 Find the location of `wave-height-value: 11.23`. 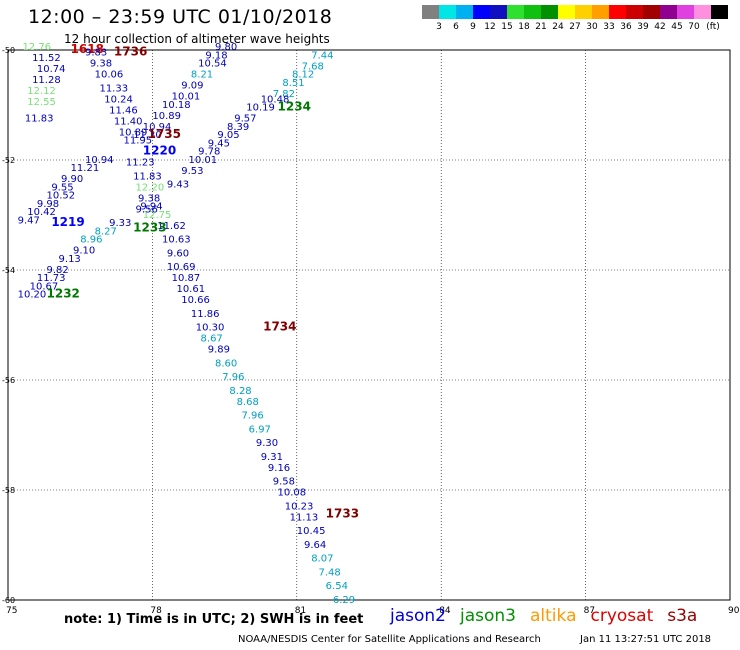

wave-height-value: 11.23 is located at coordinates (140, 163).